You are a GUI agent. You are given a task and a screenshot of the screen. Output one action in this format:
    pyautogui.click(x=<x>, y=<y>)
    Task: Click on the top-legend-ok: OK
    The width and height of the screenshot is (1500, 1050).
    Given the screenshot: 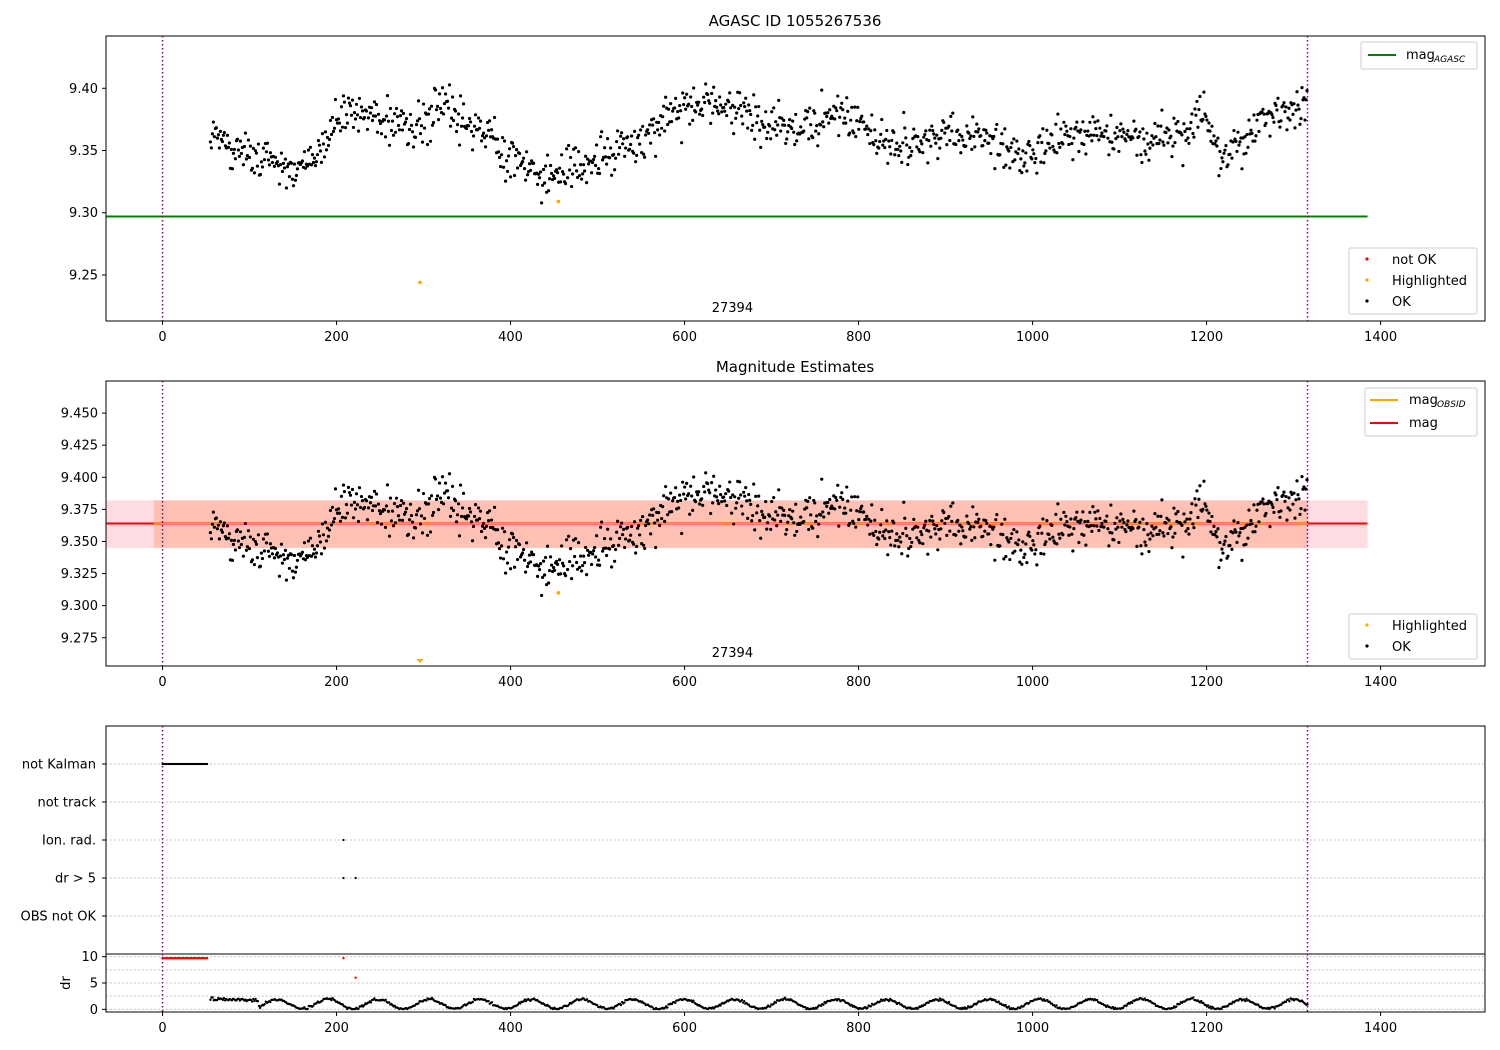 What is the action you would take?
    pyautogui.click(x=1401, y=302)
    